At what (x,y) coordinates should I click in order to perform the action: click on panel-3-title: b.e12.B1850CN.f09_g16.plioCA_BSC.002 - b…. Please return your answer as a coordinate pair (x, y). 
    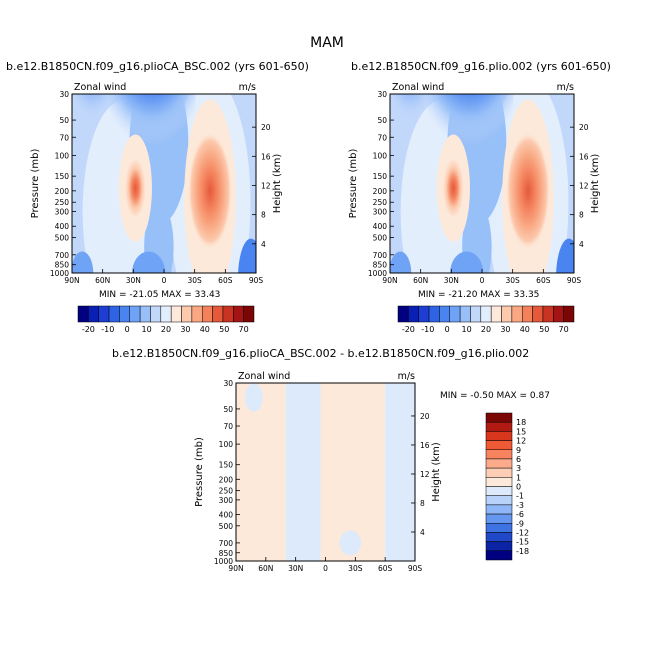
    Looking at the image, I should click on (321, 353).